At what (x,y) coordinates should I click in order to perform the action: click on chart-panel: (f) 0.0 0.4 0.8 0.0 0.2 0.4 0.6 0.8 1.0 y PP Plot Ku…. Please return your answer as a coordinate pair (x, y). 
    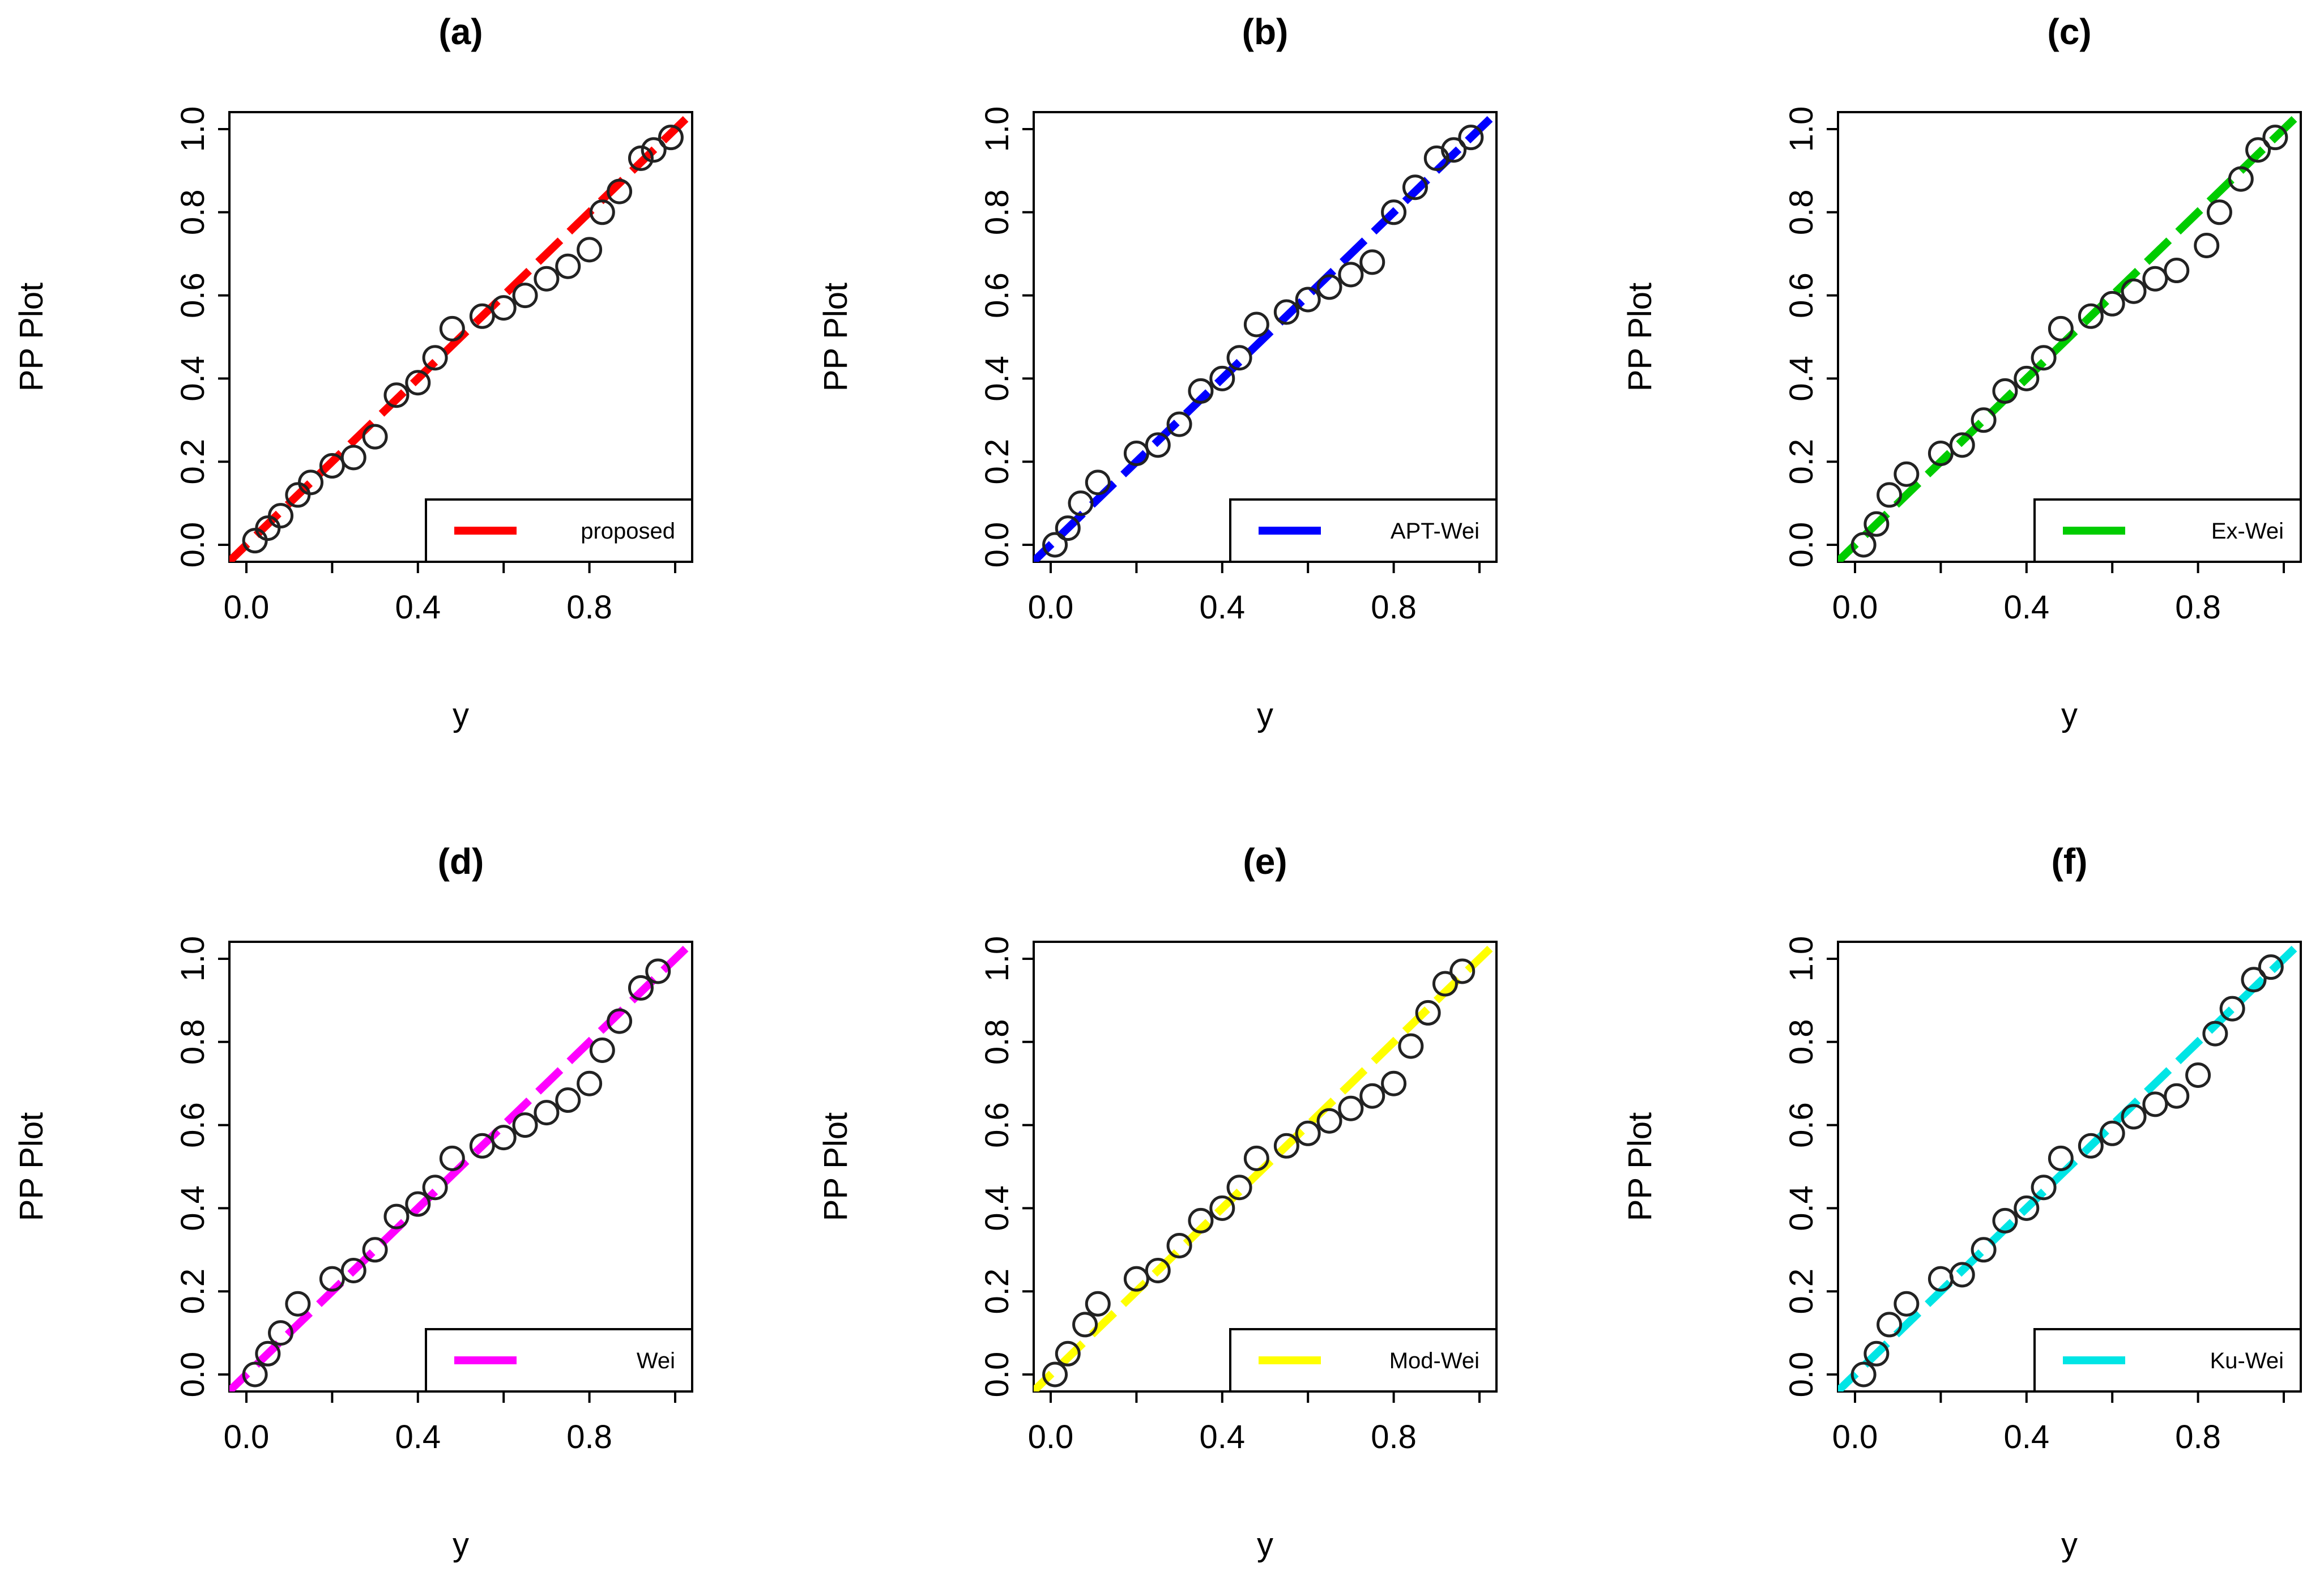
    Looking at the image, I should click on (1962, 1202).